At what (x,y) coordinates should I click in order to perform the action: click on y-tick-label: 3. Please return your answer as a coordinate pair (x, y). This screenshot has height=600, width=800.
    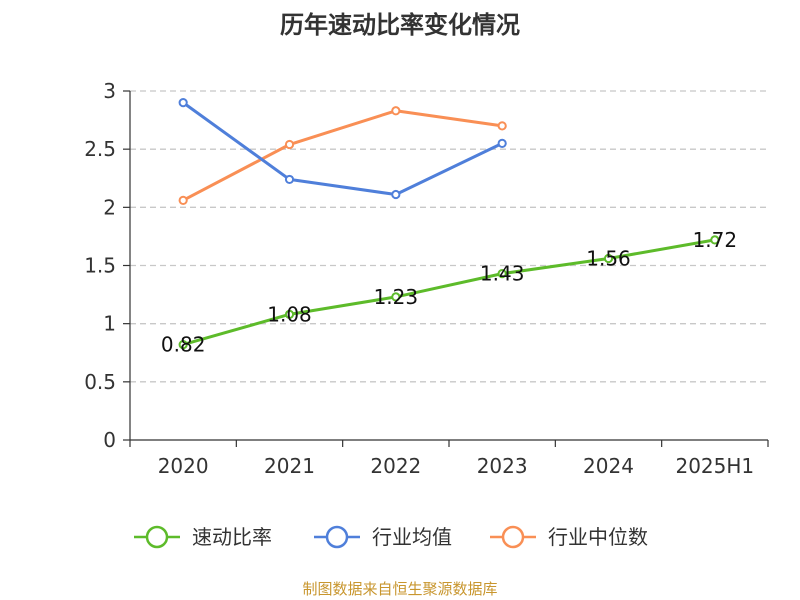
    Looking at the image, I should click on (109, 91).